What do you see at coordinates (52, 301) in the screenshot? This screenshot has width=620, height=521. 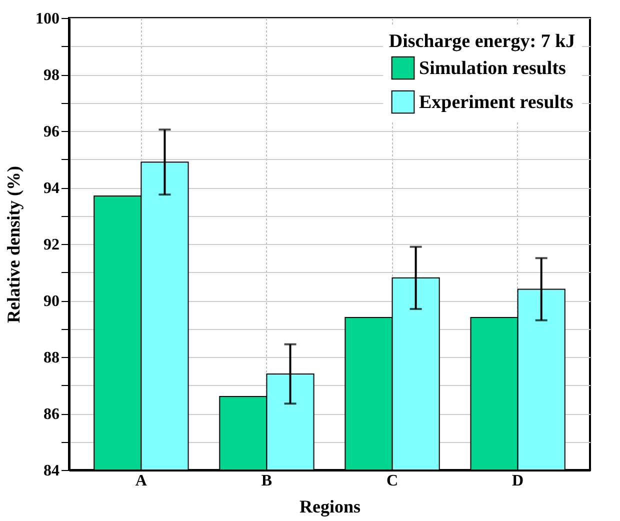 I see `y-tick-label: 90` at bounding box center [52, 301].